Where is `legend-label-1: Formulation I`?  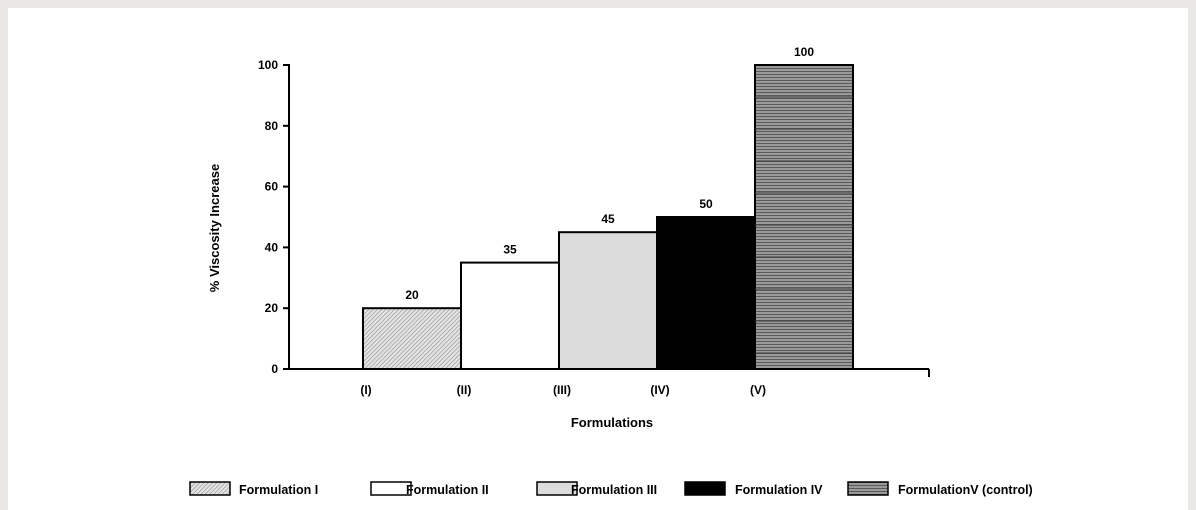 legend-label-1: Formulation I is located at coordinates (278, 490).